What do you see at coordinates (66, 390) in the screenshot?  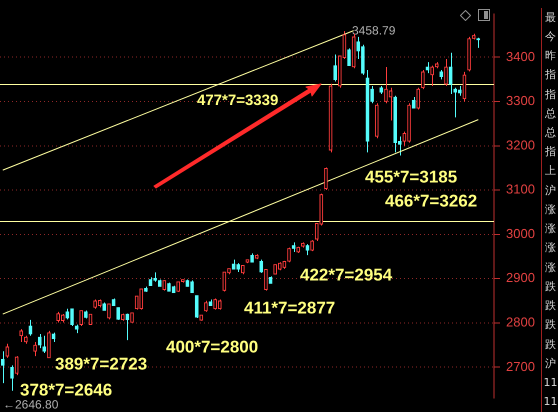 I see `annotation: 378*7=2646` at bounding box center [66, 390].